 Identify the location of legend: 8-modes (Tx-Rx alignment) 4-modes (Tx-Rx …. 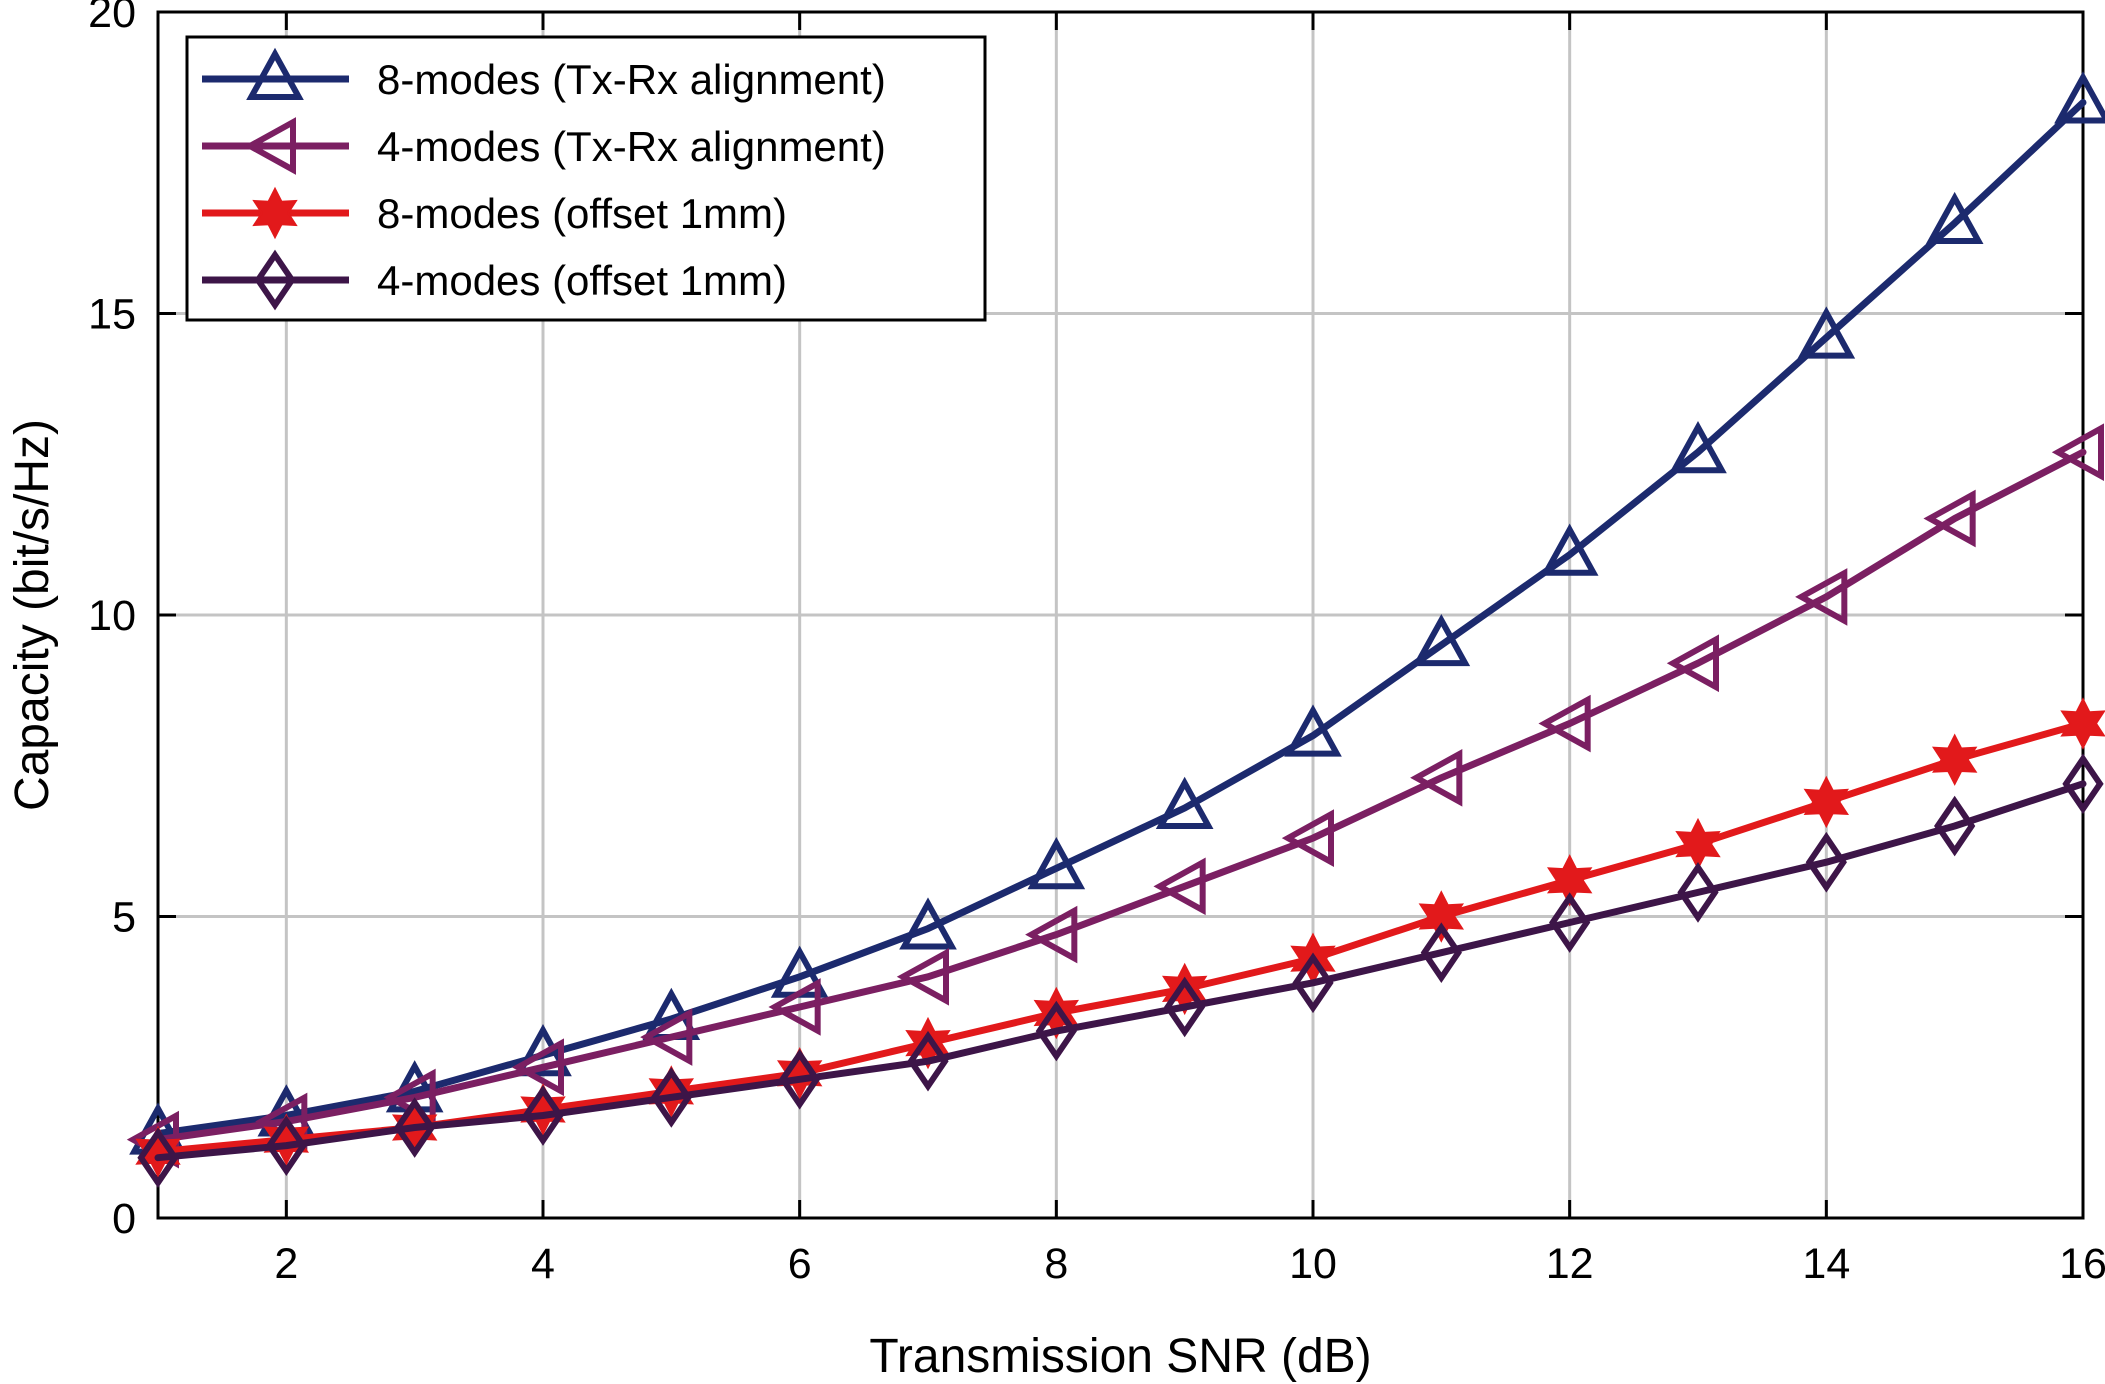
(586, 178).